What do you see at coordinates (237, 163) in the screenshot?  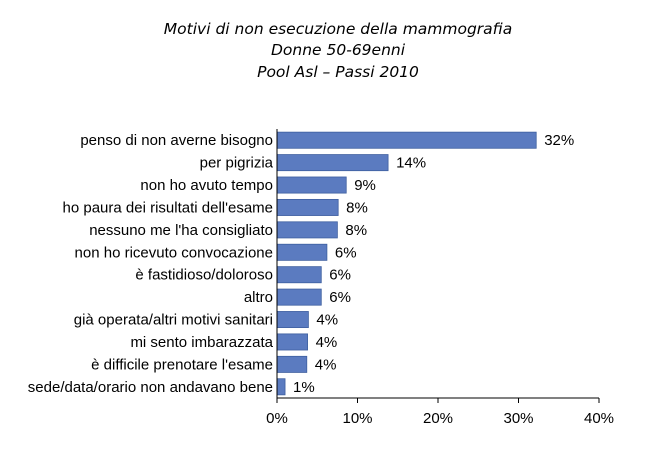 I see `category-label: per pigrizia` at bounding box center [237, 163].